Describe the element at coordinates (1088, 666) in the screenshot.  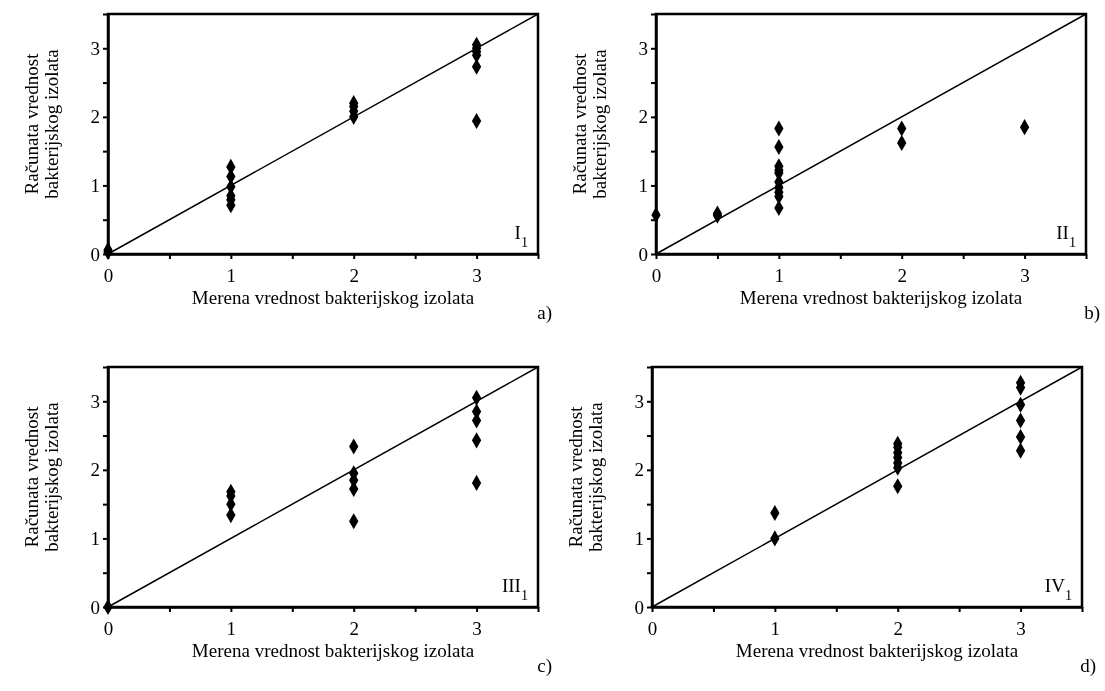
I see `text: d)` at that location.